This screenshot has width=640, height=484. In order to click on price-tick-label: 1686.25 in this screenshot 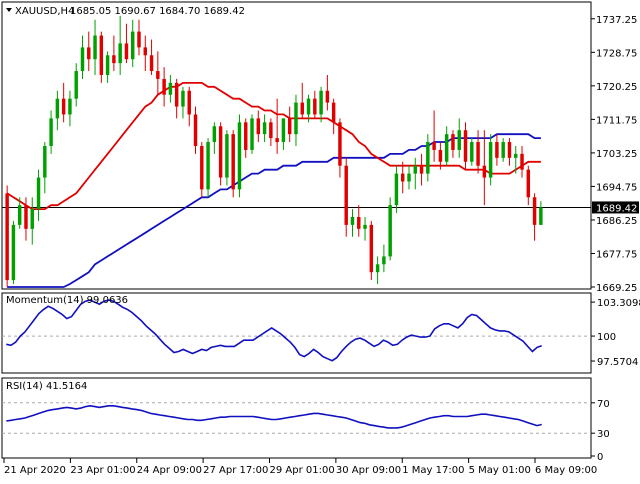, I will do `click(616, 221)`.